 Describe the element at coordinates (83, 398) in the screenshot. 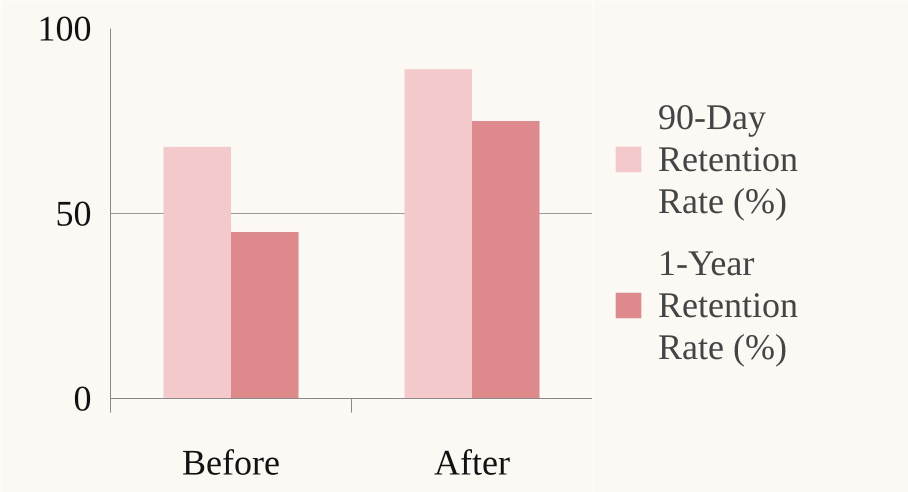

I see `y-tick-label: 0` at that location.